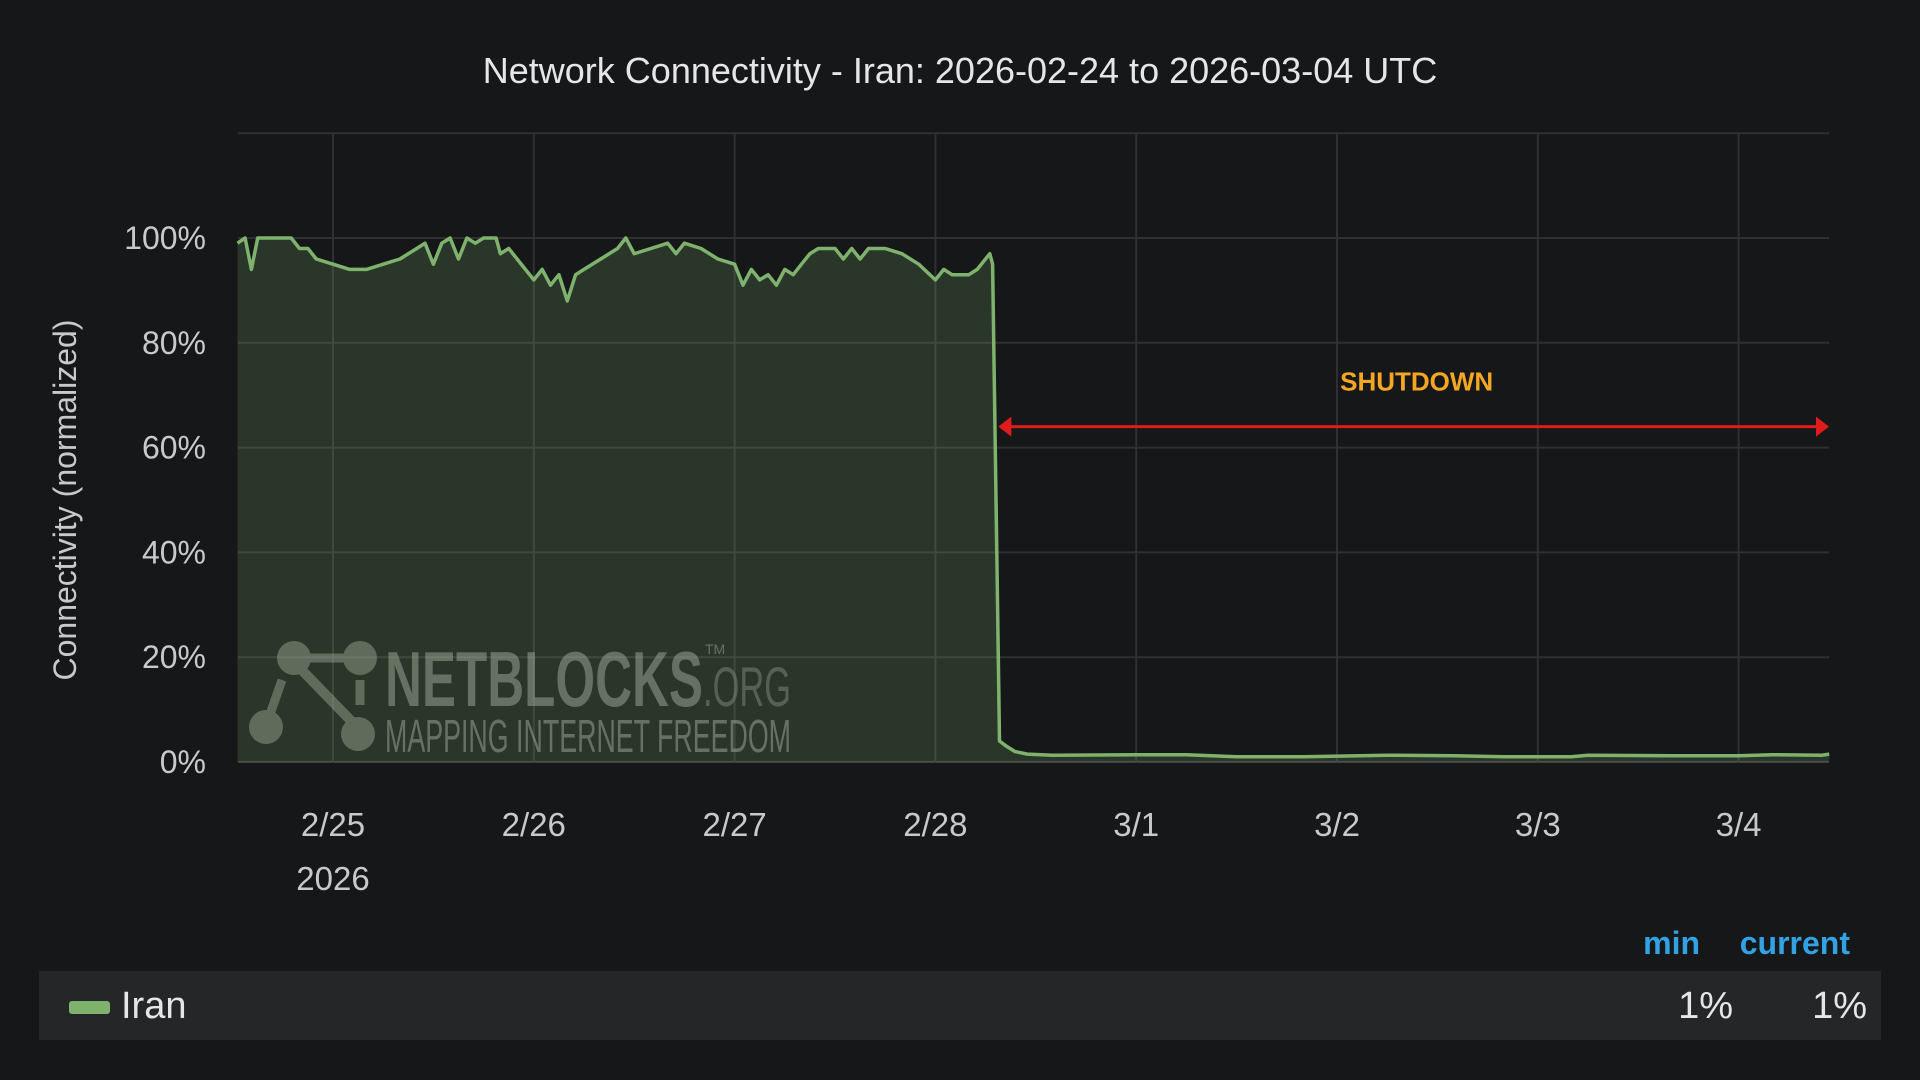  I want to click on watermark-suffix: .ORG, so click(747, 686).